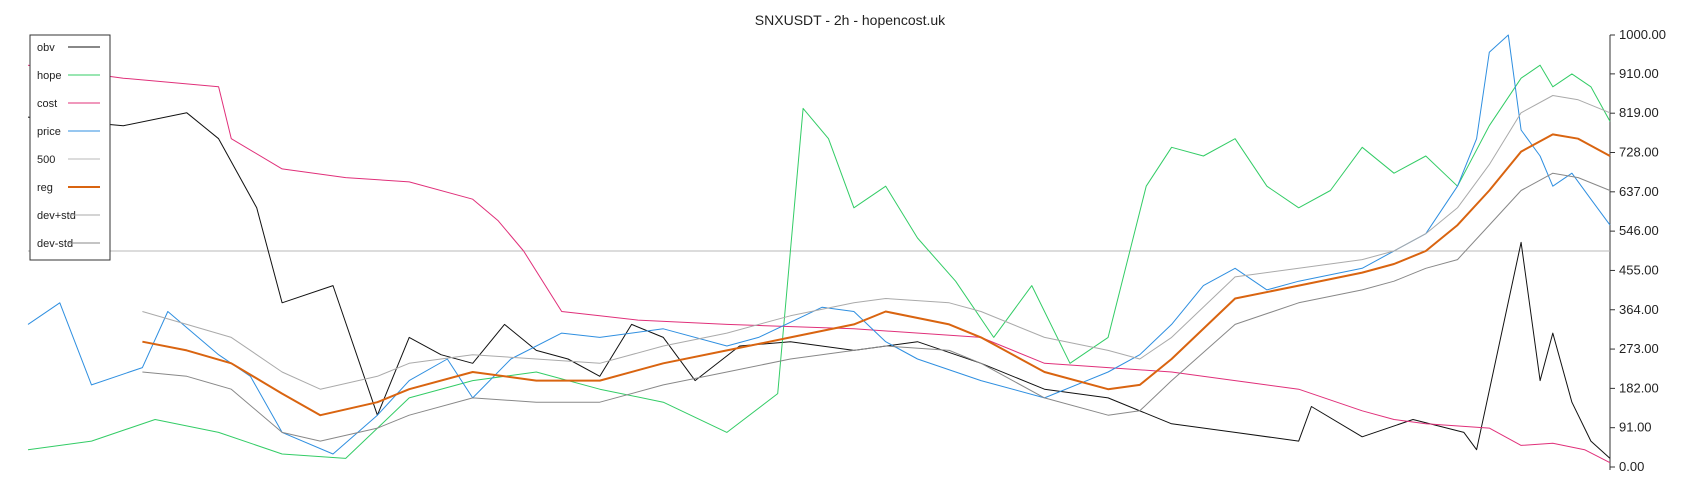 Image resolution: width=1700 pixels, height=500 pixels. I want to click on legend-label: price, so click(49, 132).